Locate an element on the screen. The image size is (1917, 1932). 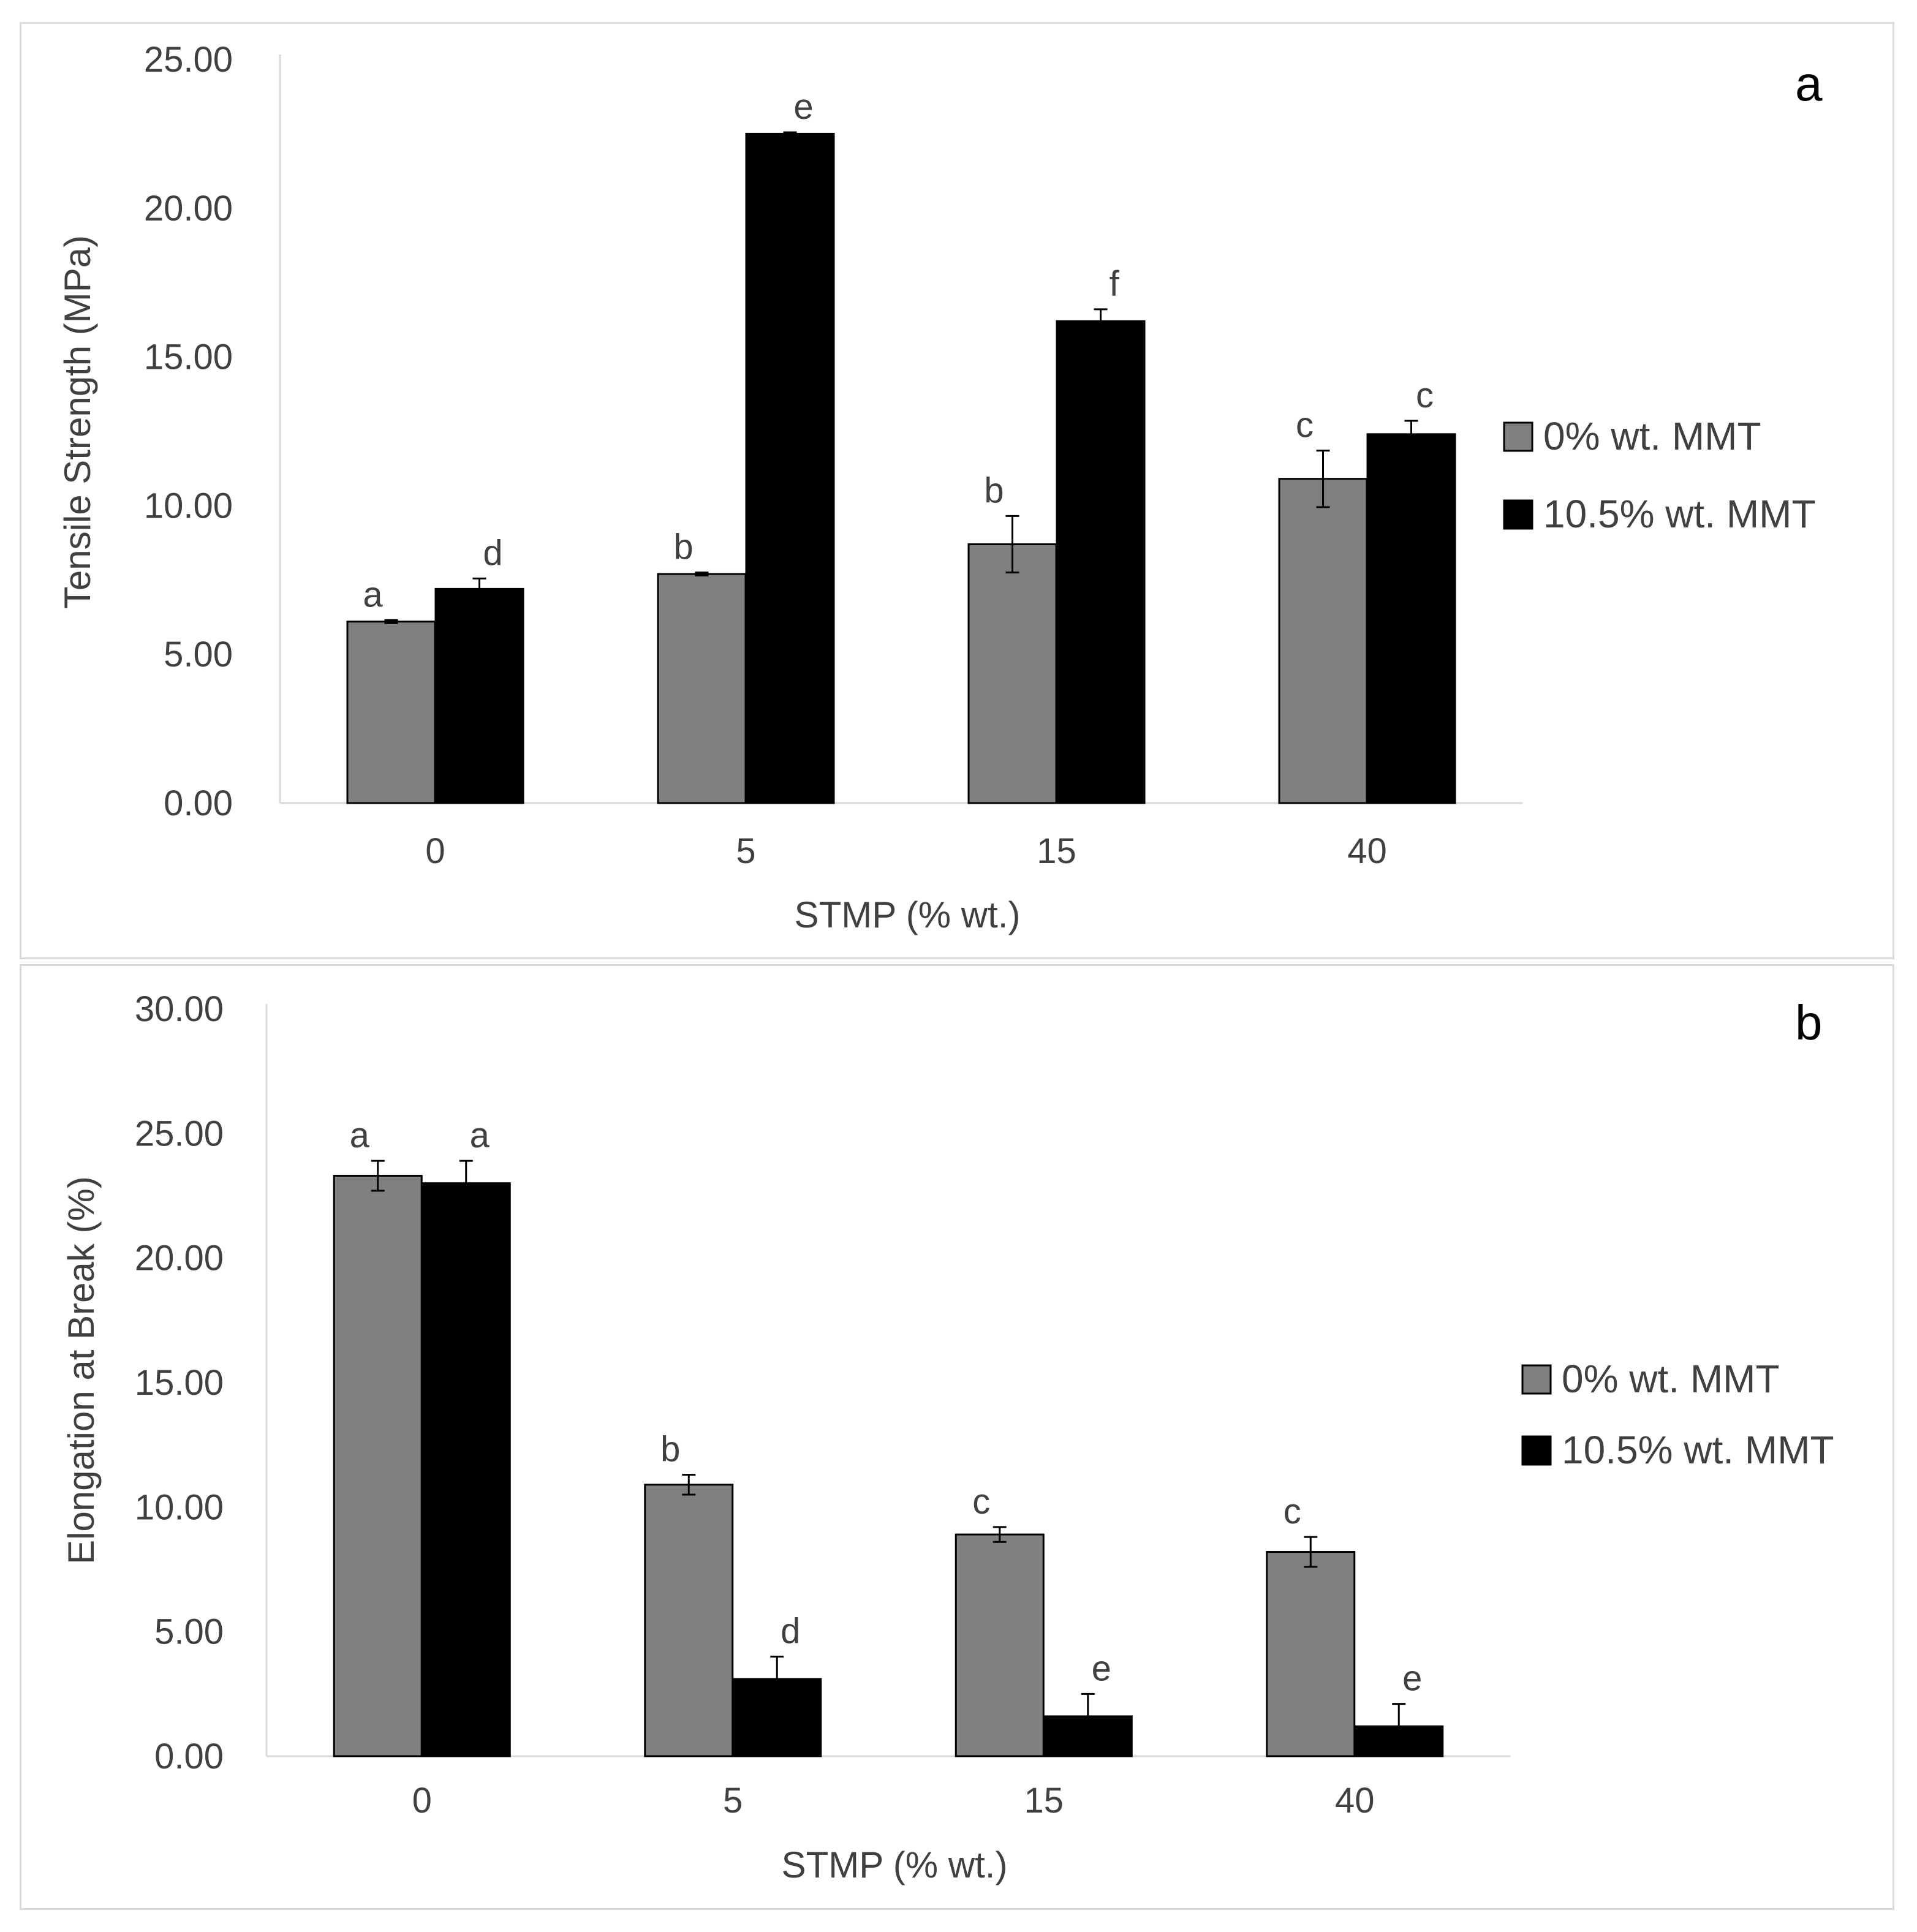
panel-letter-b: b is located at coordinates (1809, 1022).